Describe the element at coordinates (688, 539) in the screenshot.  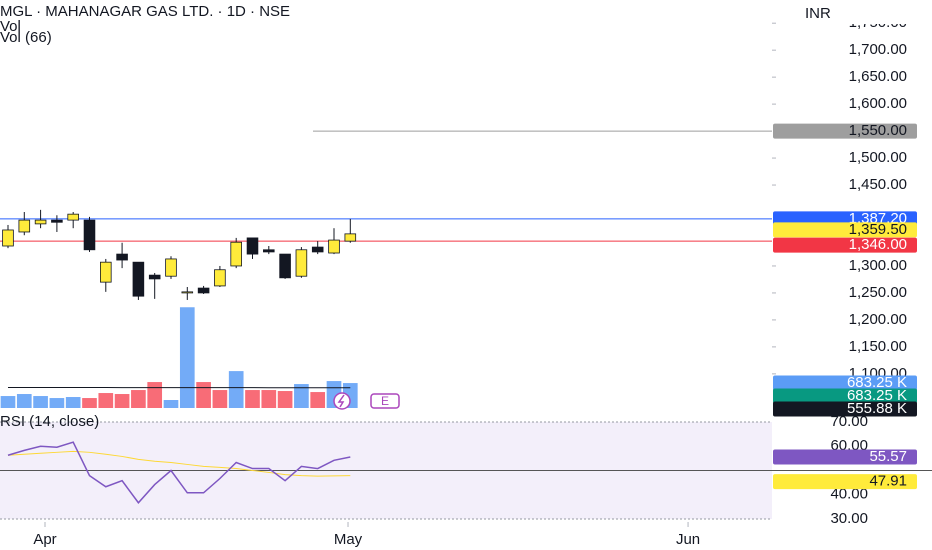
I see `x-tick-label: Jun` at that location.